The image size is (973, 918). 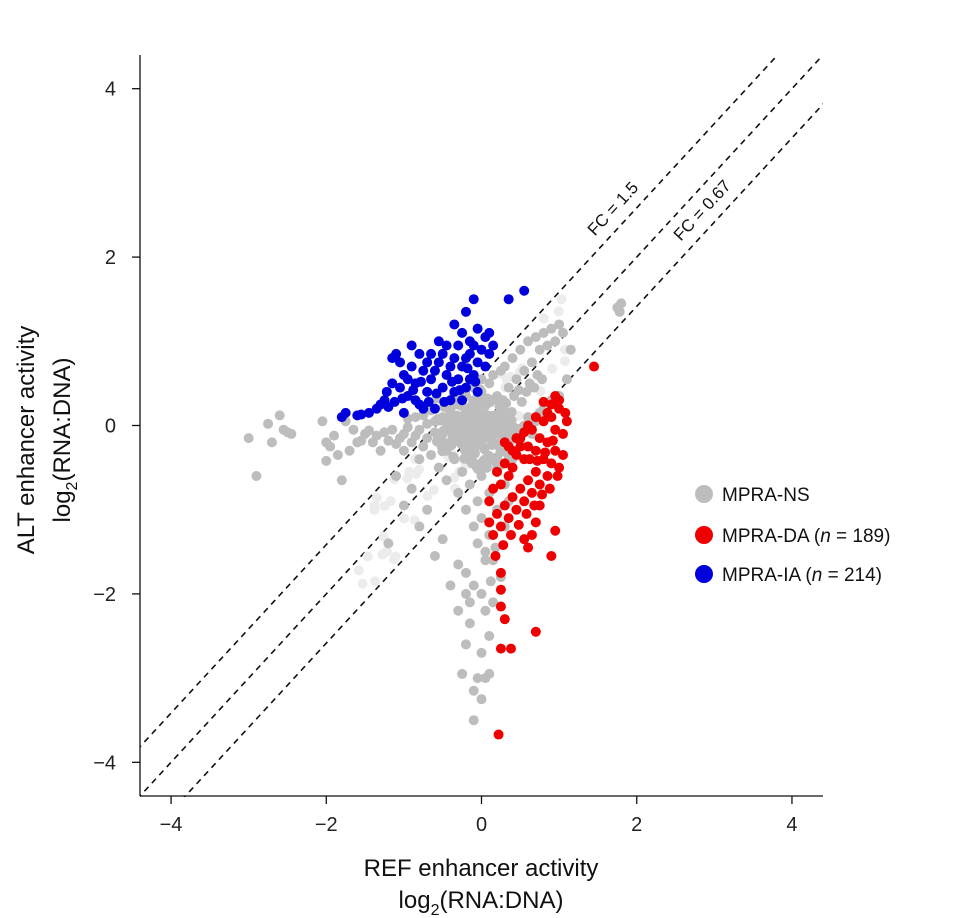 I want to click on x-ticks: −4 −2 0 2 4, so click(x=479, y=816).